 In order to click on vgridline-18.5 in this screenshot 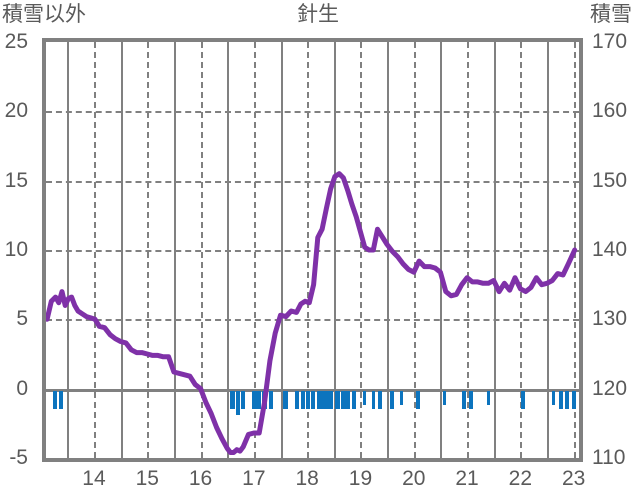, I will do `click(308, 250)`.